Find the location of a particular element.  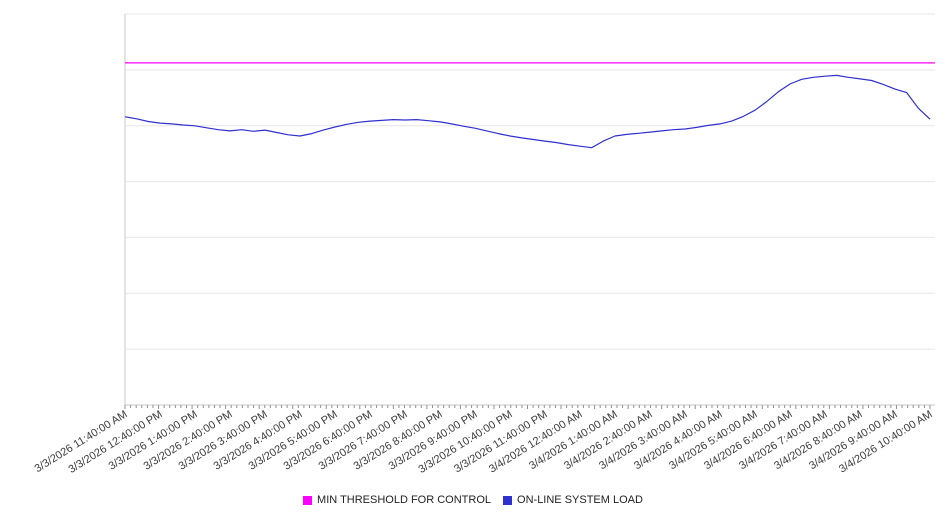

legend-item-online-system-load: ON-LINE SYSTEM LOAD is located at coordinates (573, 500).